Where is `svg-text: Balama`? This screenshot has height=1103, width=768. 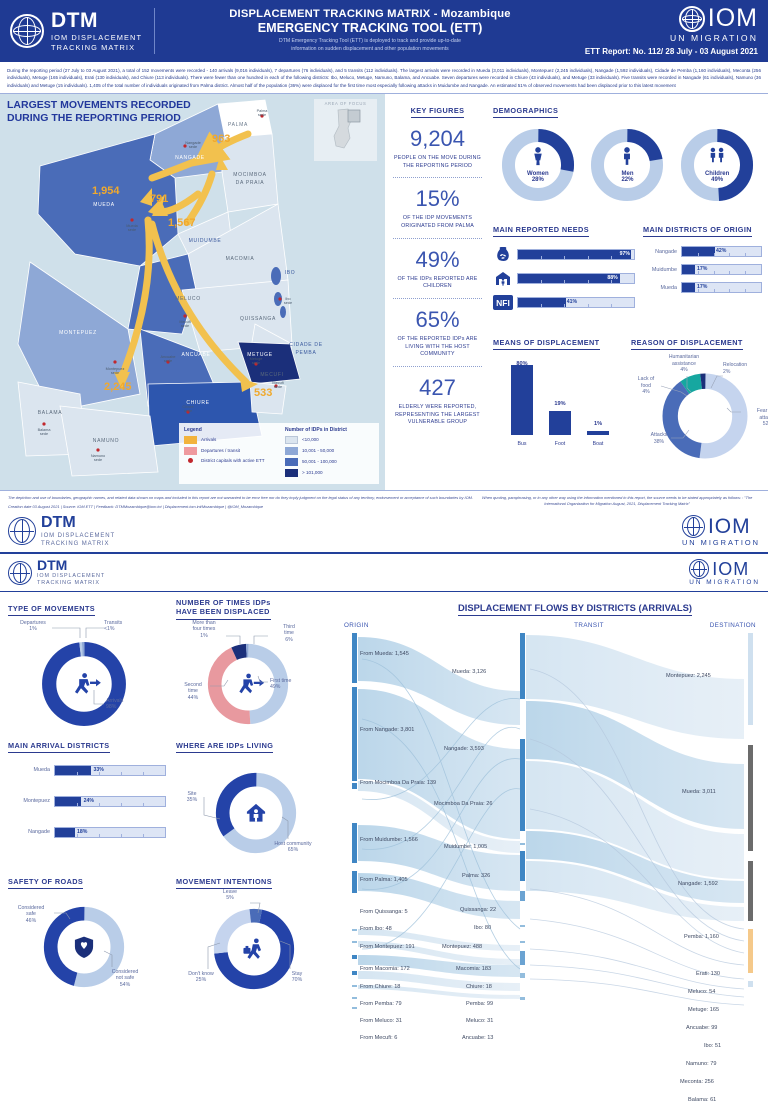 svg-text: Balama is located at coordinates (45, 430).